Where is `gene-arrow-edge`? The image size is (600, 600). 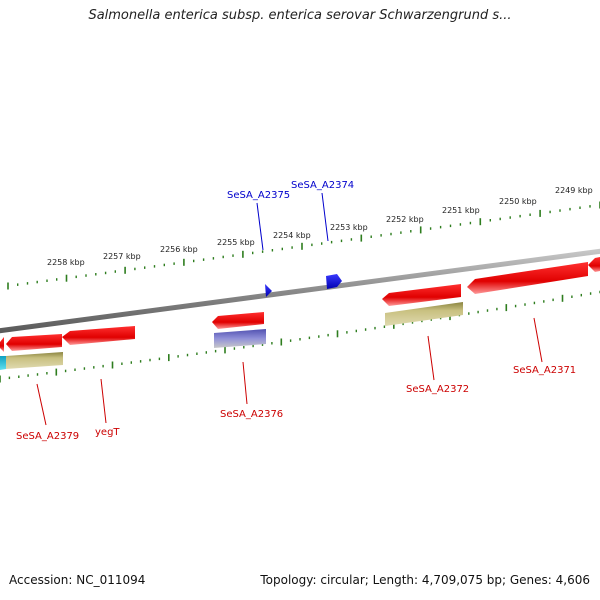
gene-arrow-edge is located at coordinates (594, 264).